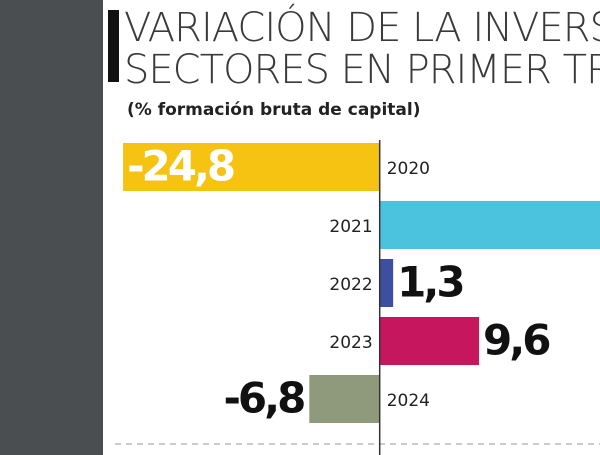 Image resolution: width=600 pixels, height=455 pixels. Describe the element at coordinates (113, 46) in the screenshot. I see `title-marker` at that location.